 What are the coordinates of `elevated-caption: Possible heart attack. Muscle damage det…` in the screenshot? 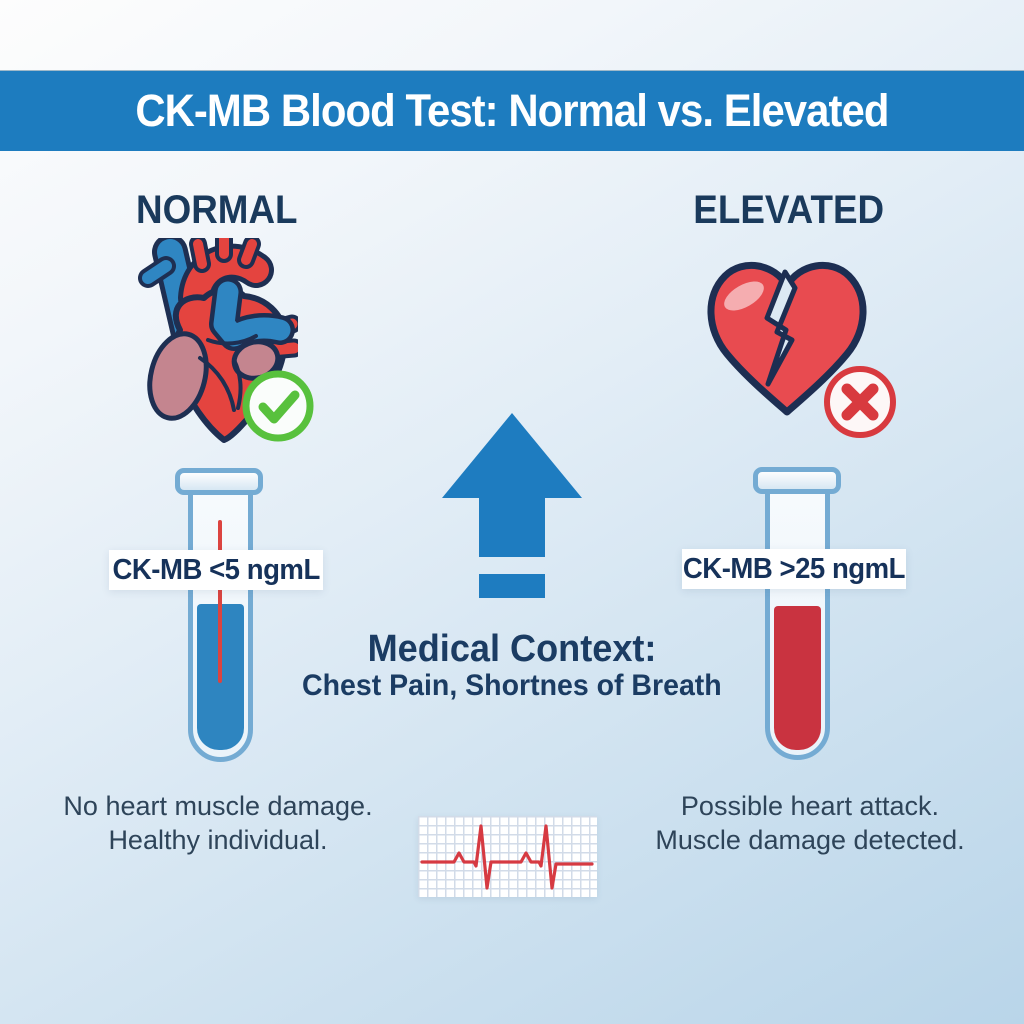 It's located at (810, 823).